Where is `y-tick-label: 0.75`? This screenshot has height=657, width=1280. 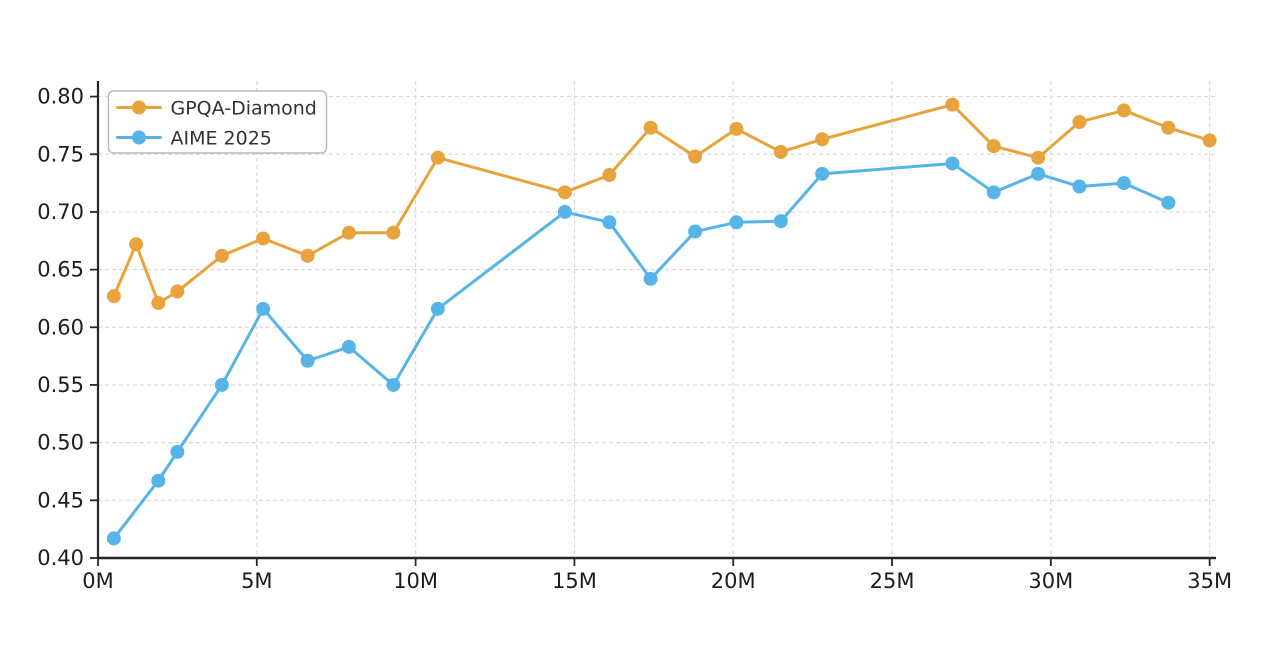 y-tick-label: 0.75 is located at coordinates (60, 154).